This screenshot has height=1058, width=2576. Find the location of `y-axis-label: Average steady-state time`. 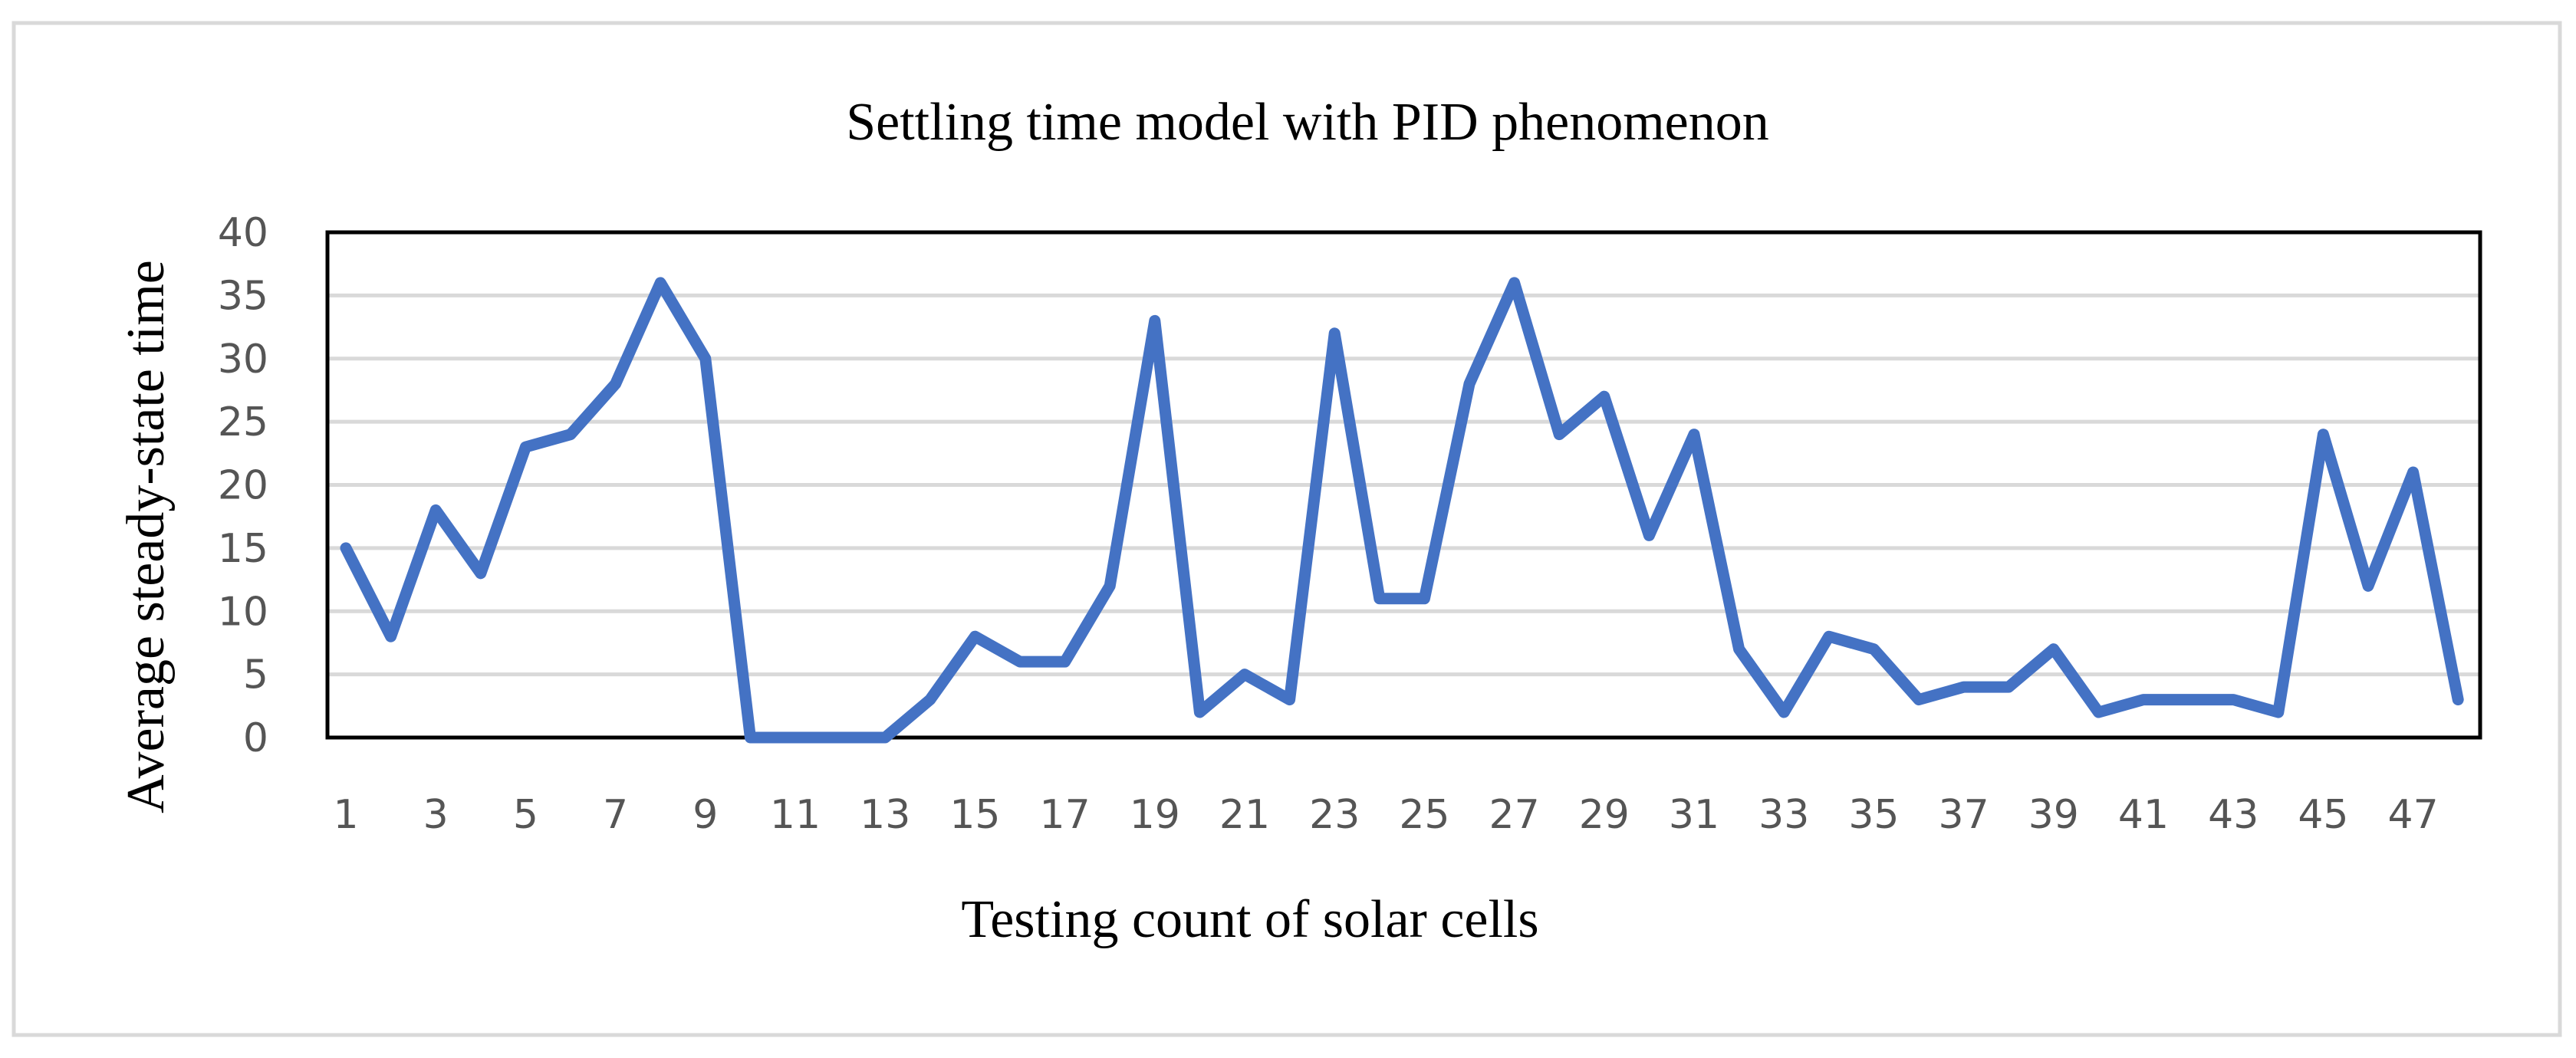

y-axis-label: Average steady-state time is located at coordinates (146, 536).